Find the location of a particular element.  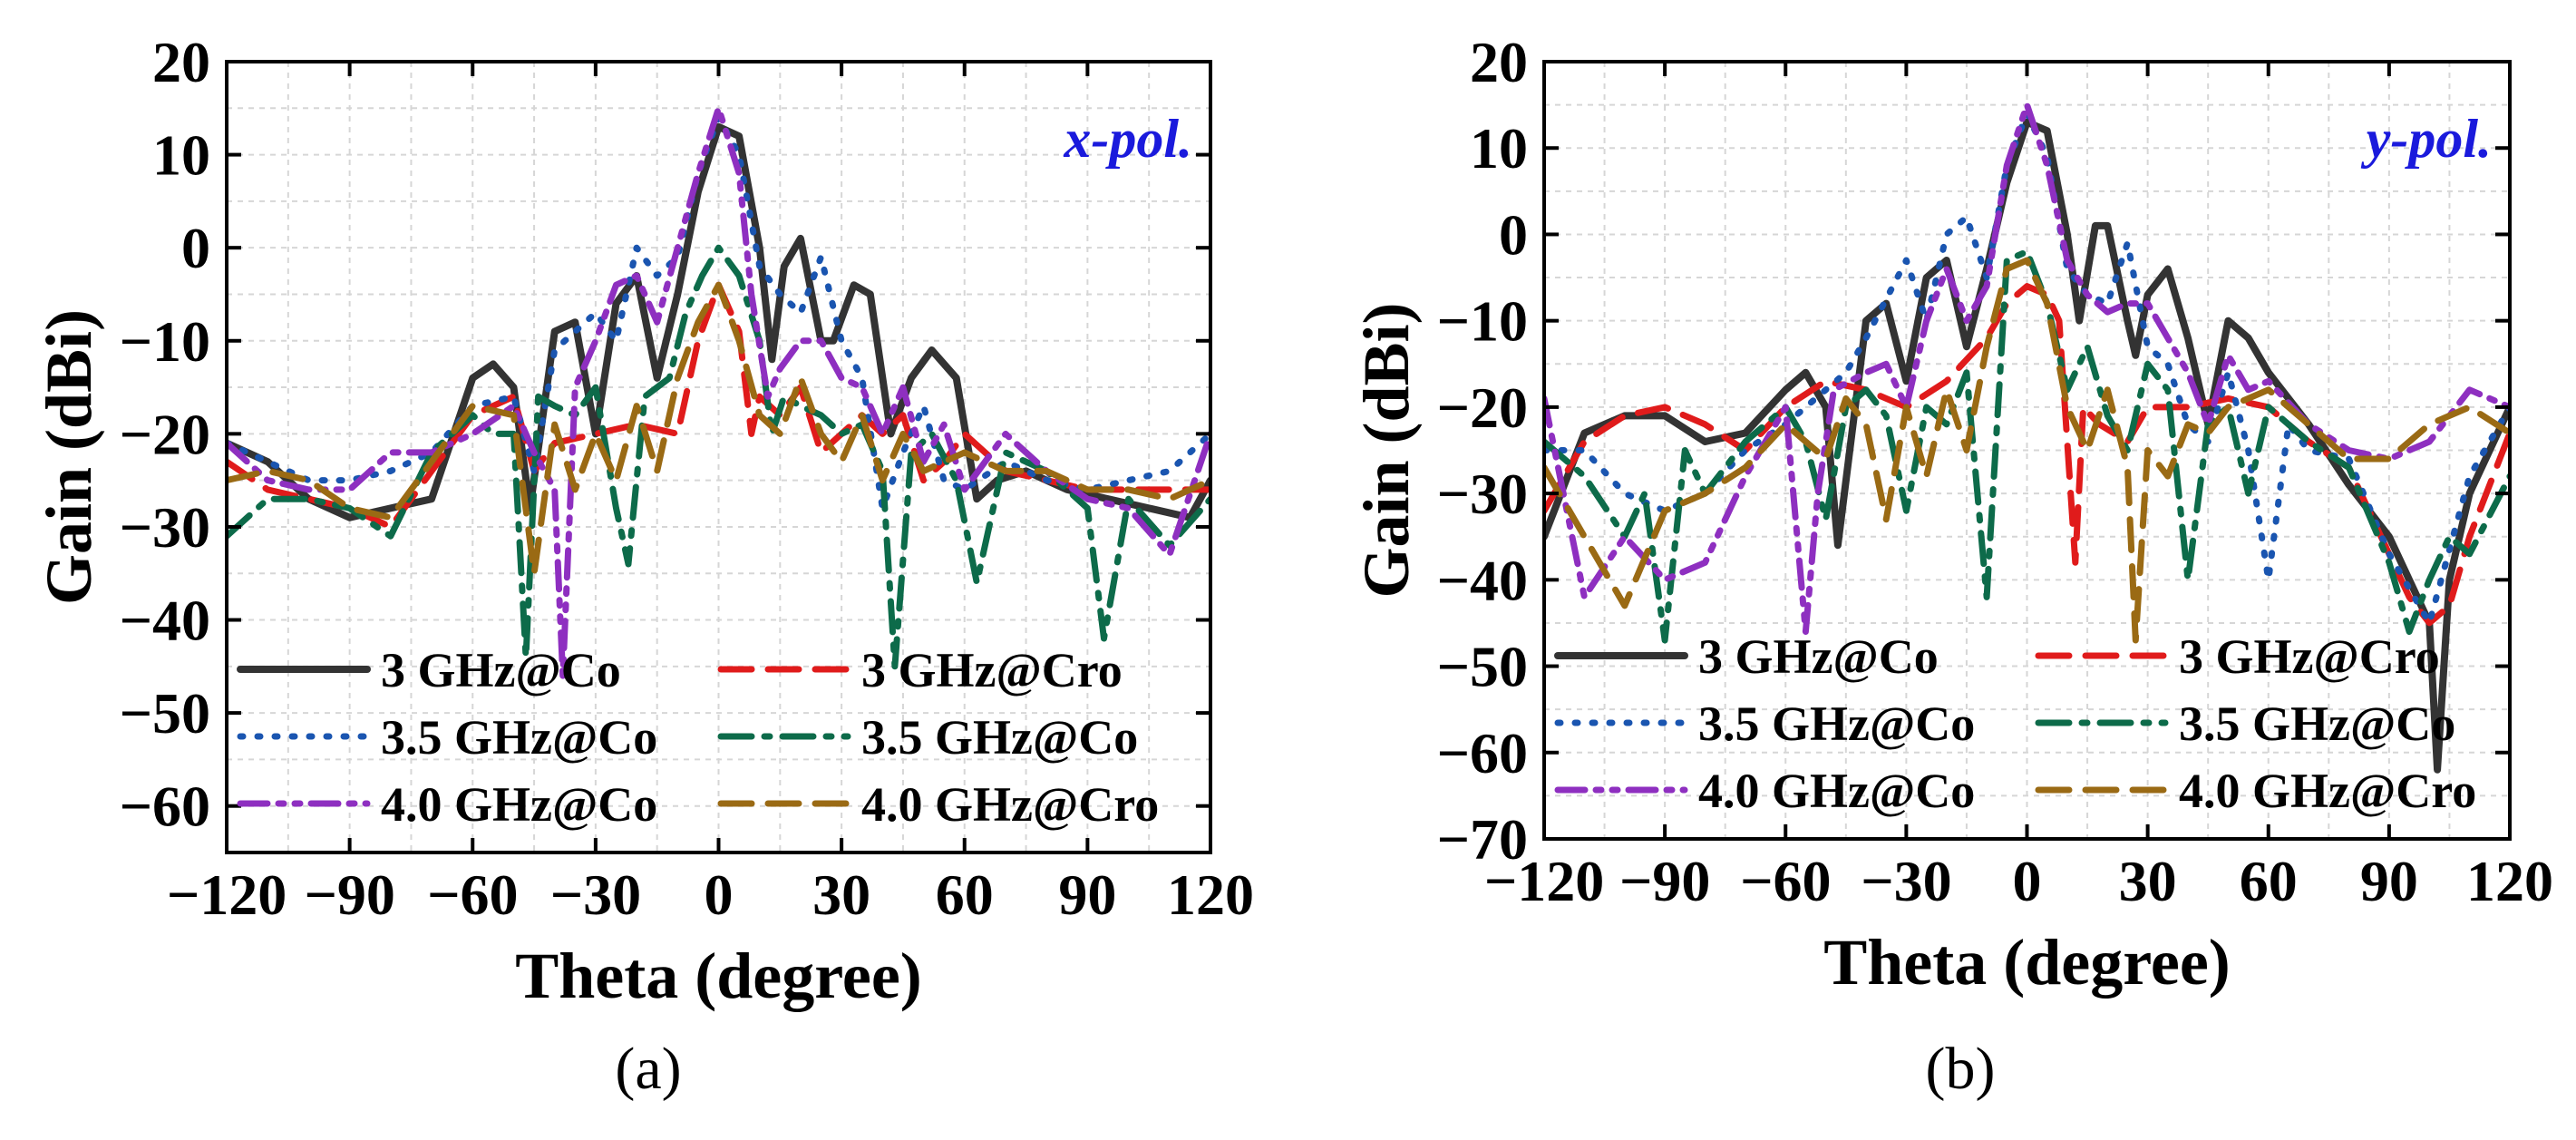

polarization-annotation: y-pol. is located at coordinates (2426, 139).